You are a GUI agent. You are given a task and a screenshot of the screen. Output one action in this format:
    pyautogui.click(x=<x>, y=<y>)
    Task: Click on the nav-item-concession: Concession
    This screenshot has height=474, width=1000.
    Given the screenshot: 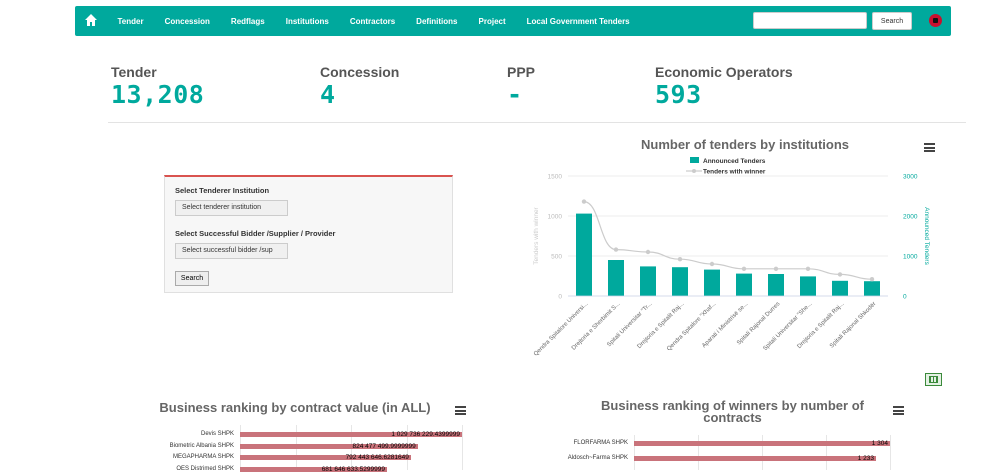 What is the action you would take?
    pyautogui.click(x=187, y=21)
    